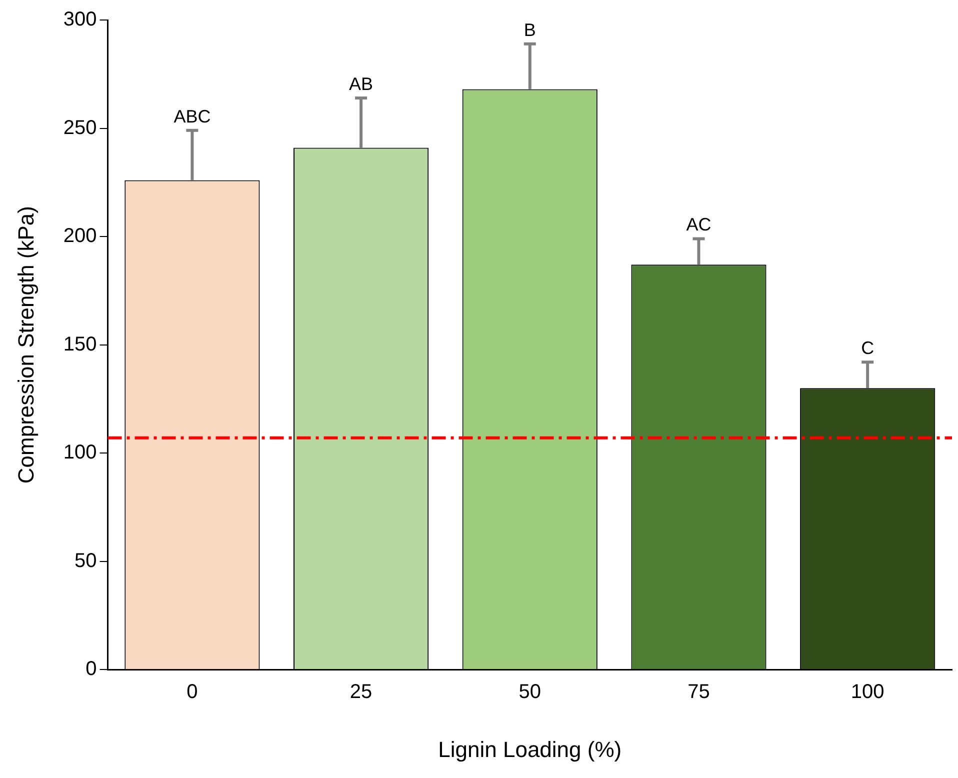 The image size is (958, 778). What do you see at coordinates (699, 692) in the screenshot?
I see `x-tick-label: 75` at bounding box center [699, 692].